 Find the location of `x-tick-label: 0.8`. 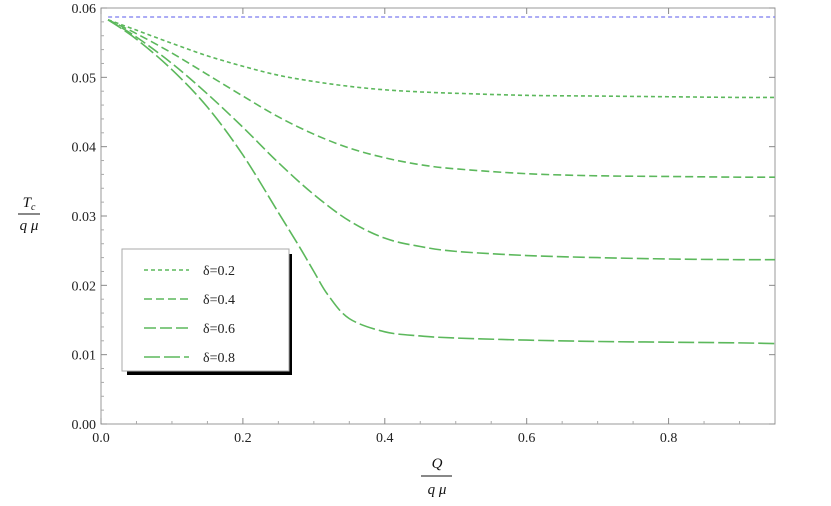

x-tick-label: 0.8 is located at coordinates (669, 438).